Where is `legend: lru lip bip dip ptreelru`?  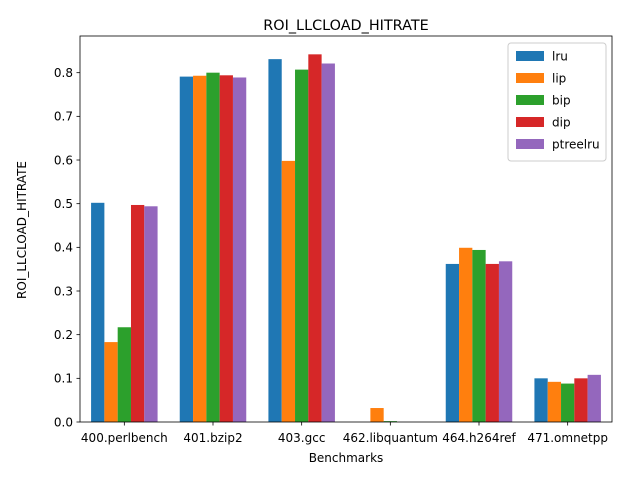
legend: lru lip bip dip ptreelru is located at coordinates (557, 102).